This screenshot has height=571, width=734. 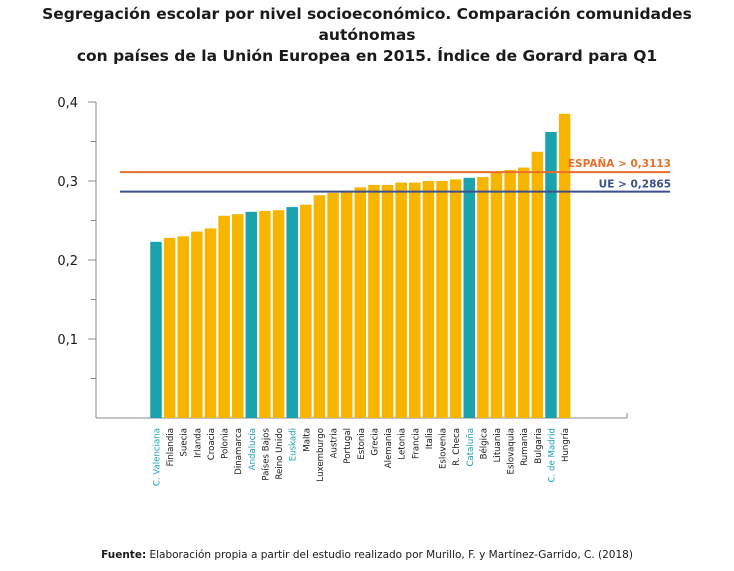 I want to click on x-tick-label: Italia, so click(x=430, y=438).